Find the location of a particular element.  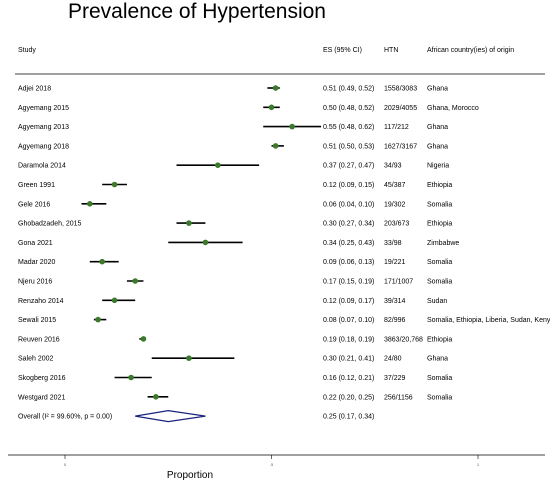

chart-title: Prevalence of Hypertension is located at coordinates (197, 11).